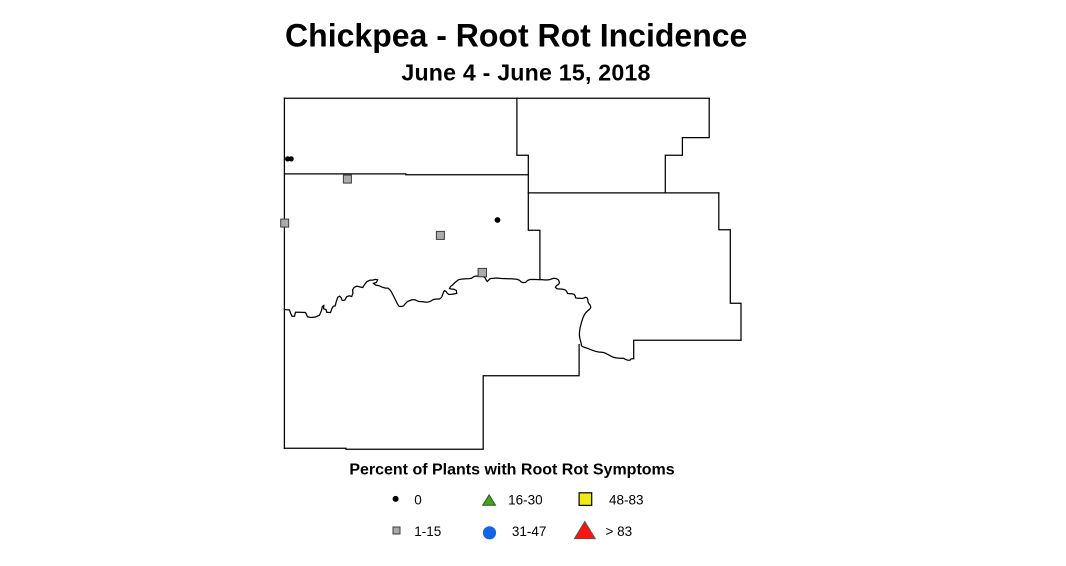  What do you see at coordinates (427, 531) in the screenshot?
I see `svg-text: 1-15` at bounding box center [427, 531].